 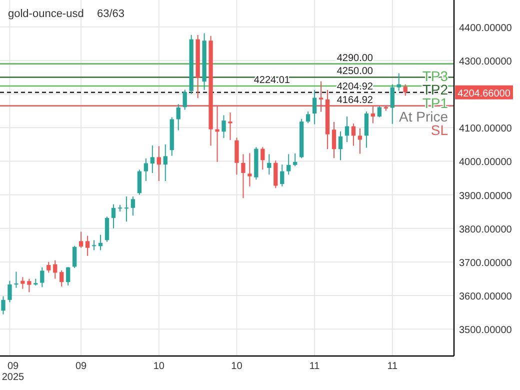 I want to click on y-tick-label: 3600.00000, so click(x=485, y=297).